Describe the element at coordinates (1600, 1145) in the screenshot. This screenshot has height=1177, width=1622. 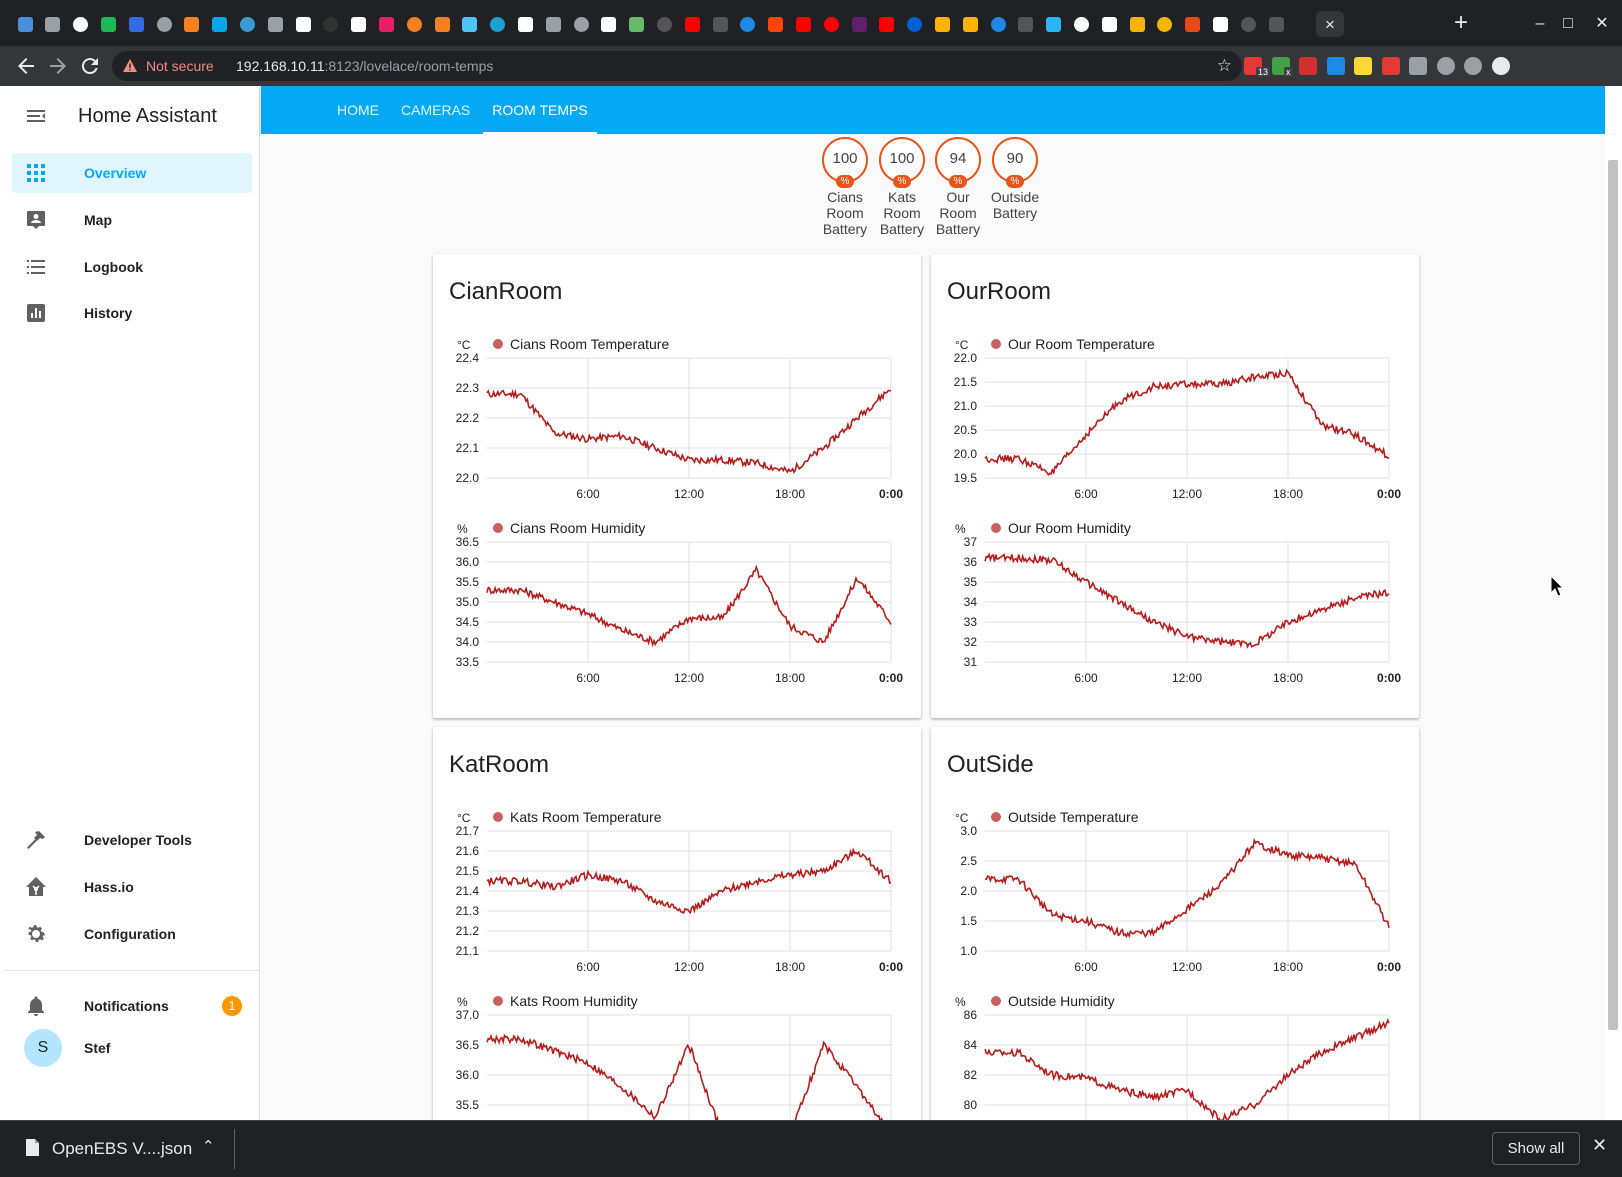
I see `close-icon: ✕` at that location.